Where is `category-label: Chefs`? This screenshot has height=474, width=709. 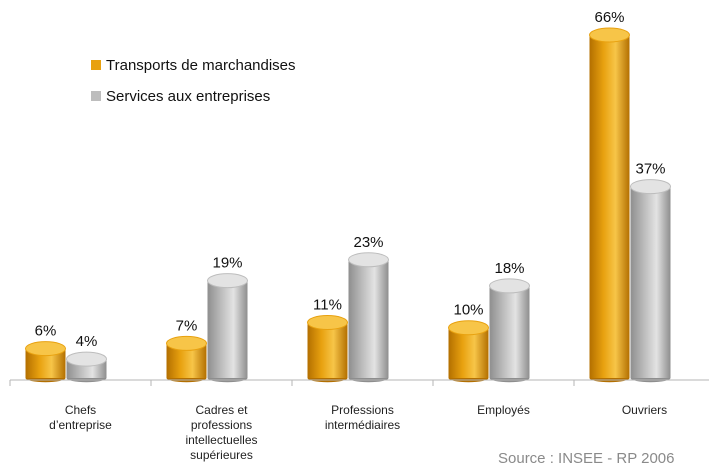 category-label: Chefs is located at coordinates (80, 410).